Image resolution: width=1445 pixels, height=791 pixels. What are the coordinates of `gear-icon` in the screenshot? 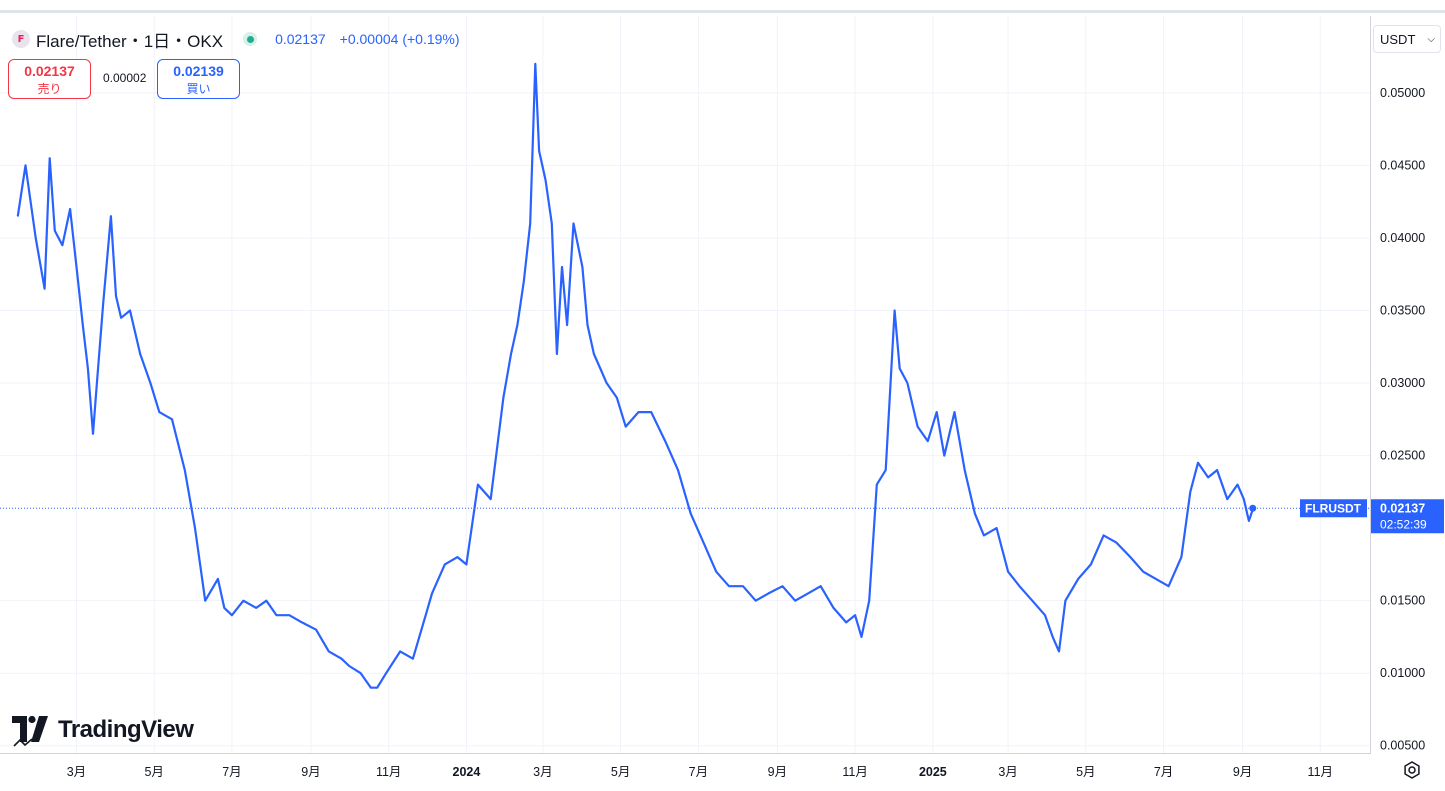 It's located at (1412, 770).